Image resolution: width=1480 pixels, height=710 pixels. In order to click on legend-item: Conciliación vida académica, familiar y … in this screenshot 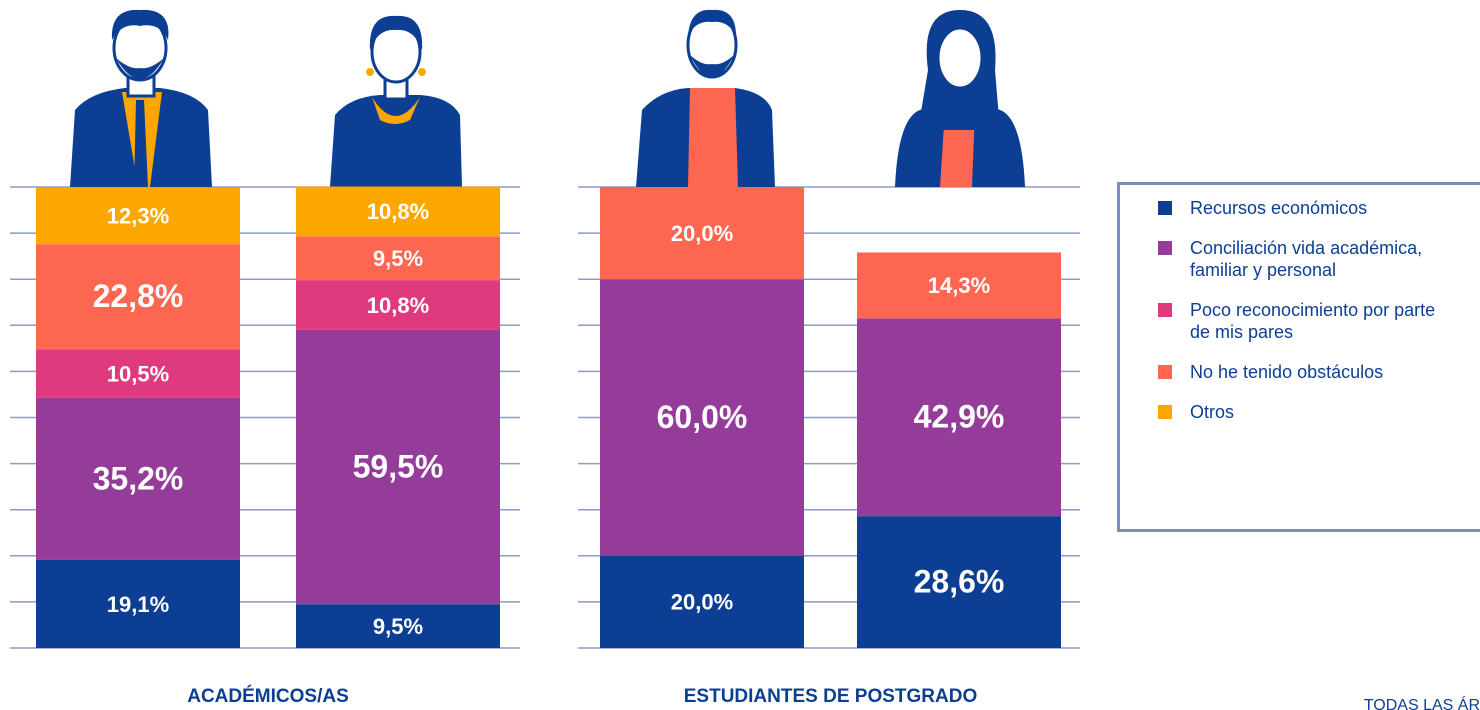, I will do `click(1319, 259)`.